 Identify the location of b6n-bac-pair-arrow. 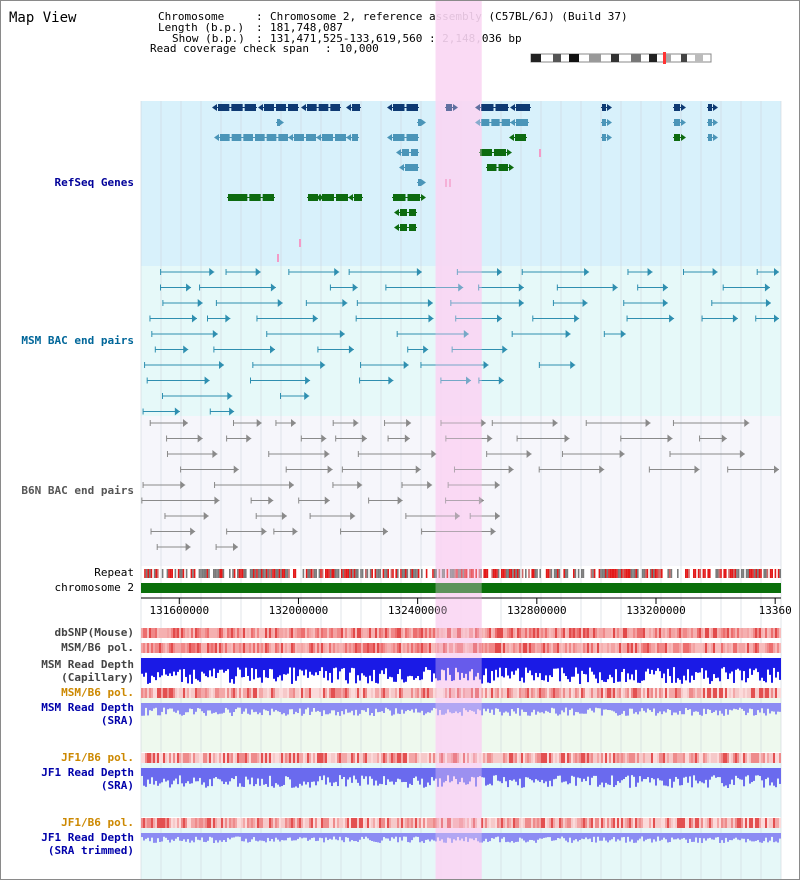
(183, 485).